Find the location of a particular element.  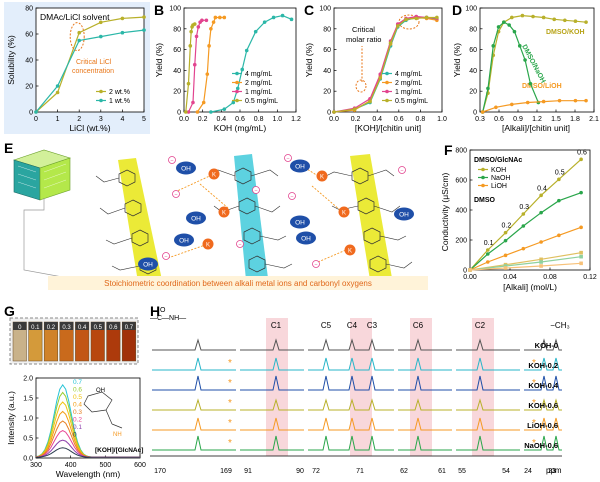

panel-f-series-2-point is located at coordinates (487, 262).